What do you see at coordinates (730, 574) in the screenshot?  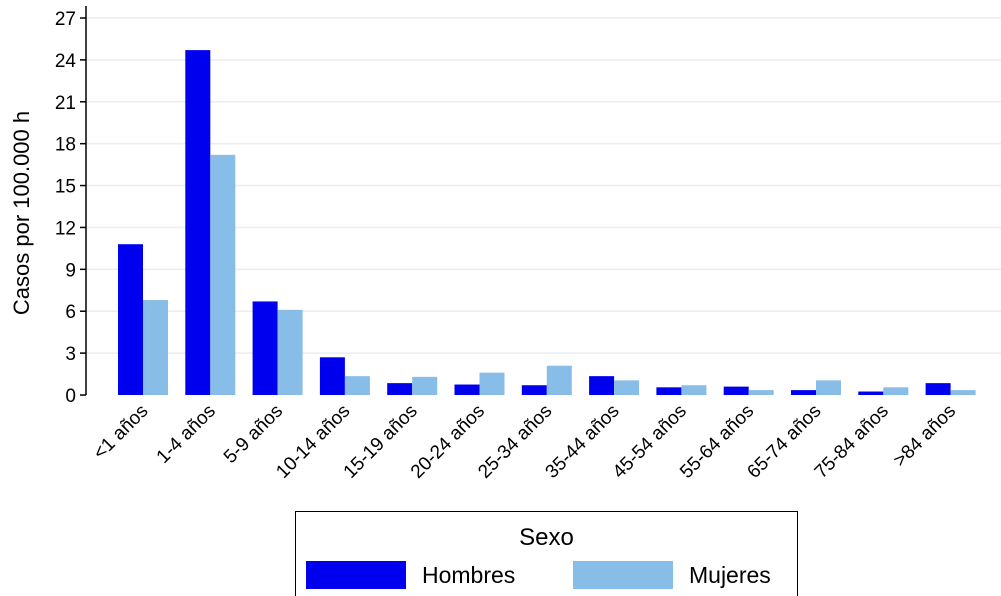 I see `legend-label-mujeres: Mujeres` at bounding box center [730, 574].